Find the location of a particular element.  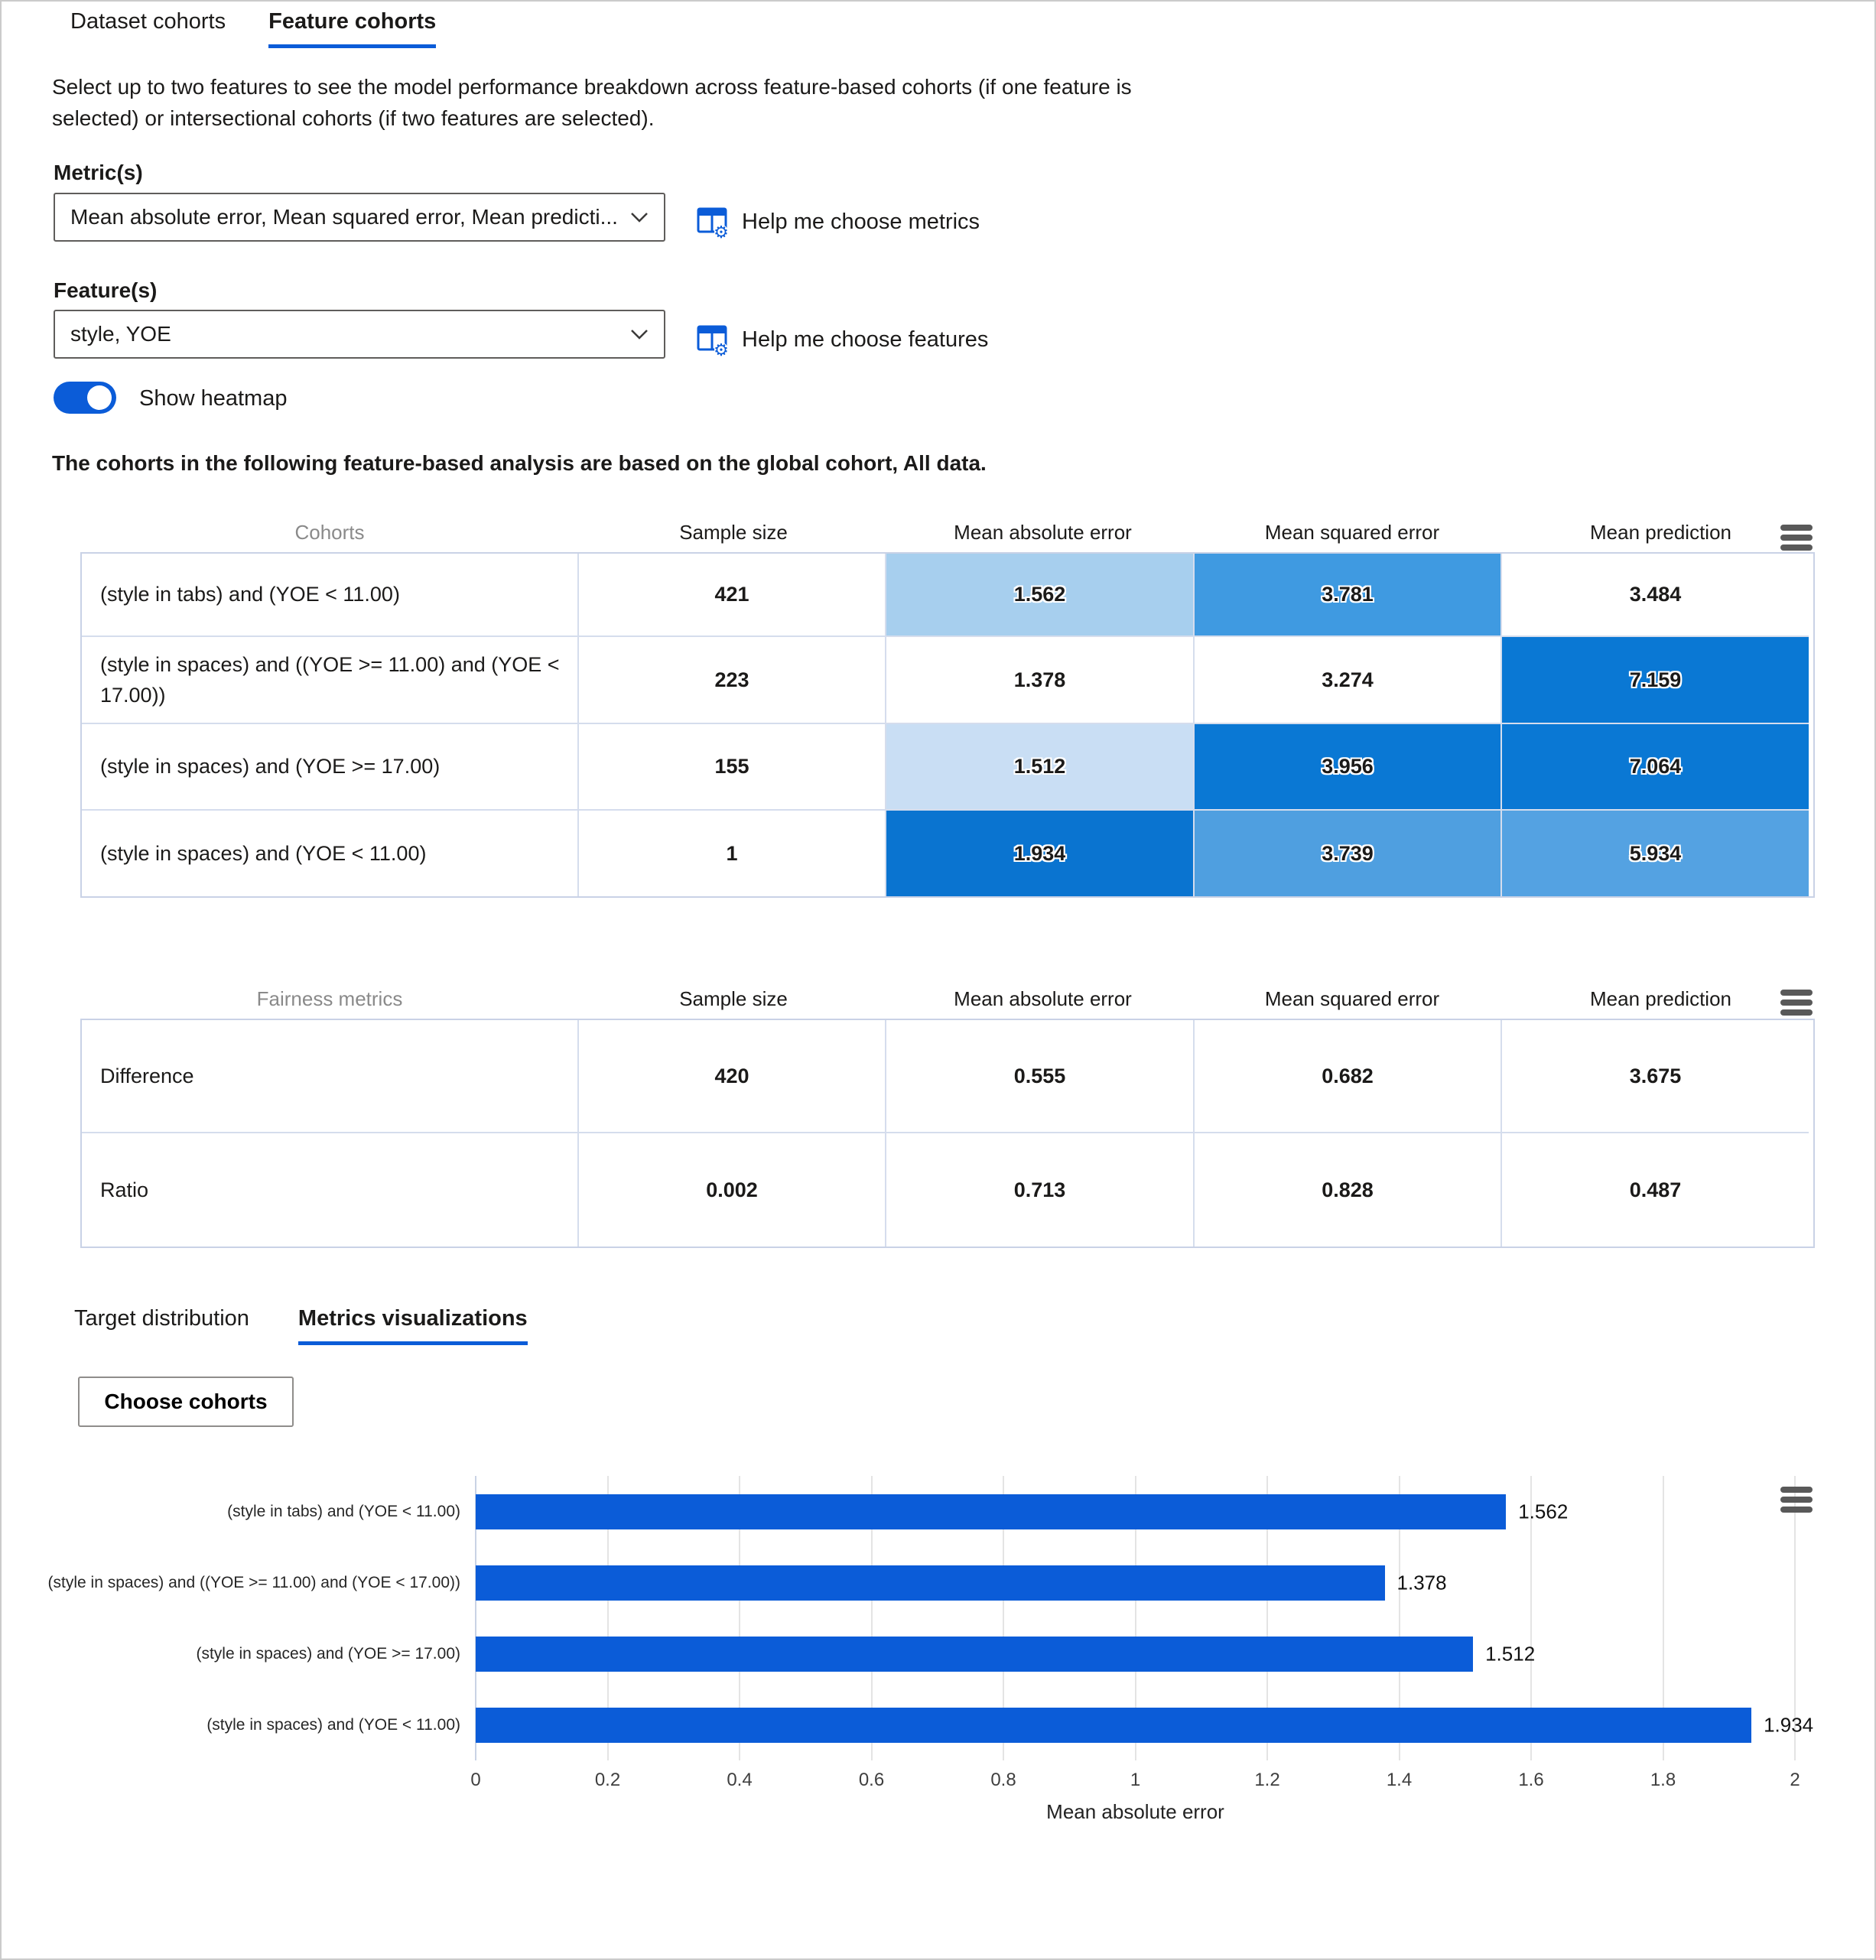

x-tick-label: 1.6 is located at coordinates (1531, 1780).